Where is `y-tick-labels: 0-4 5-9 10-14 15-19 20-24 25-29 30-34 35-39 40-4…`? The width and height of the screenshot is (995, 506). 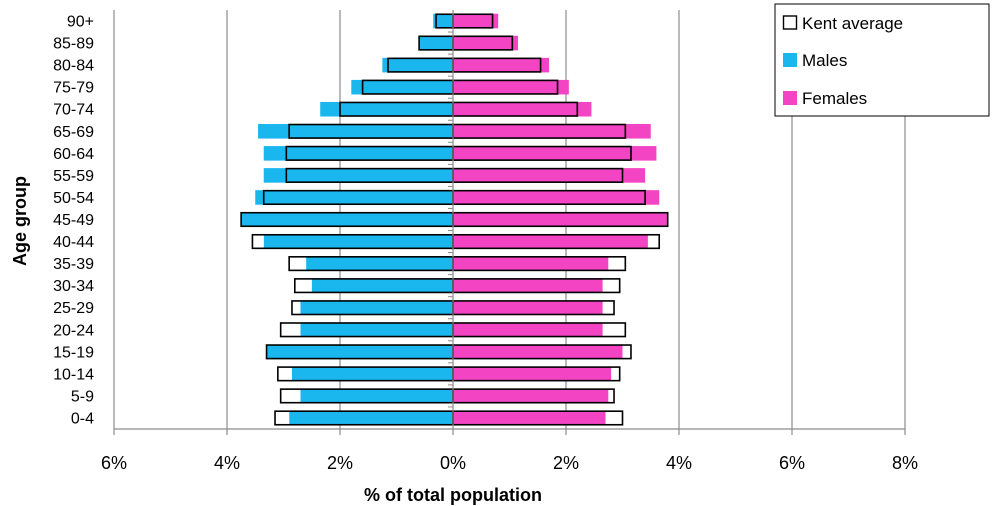 y-tick-labels: 0-4 5-9 10-14 15-19 20-24 25-29 30-34 35-39 40-4… is located at coordinates (73, 221).